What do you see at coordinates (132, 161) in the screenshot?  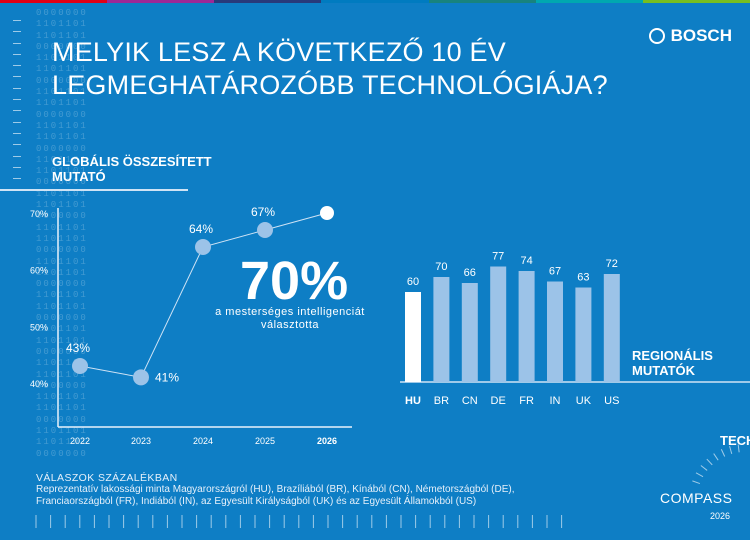 I see `global-label-line: GLOBÁLIS ÖSSZESÍTETT` at bounding box center [132, 161].